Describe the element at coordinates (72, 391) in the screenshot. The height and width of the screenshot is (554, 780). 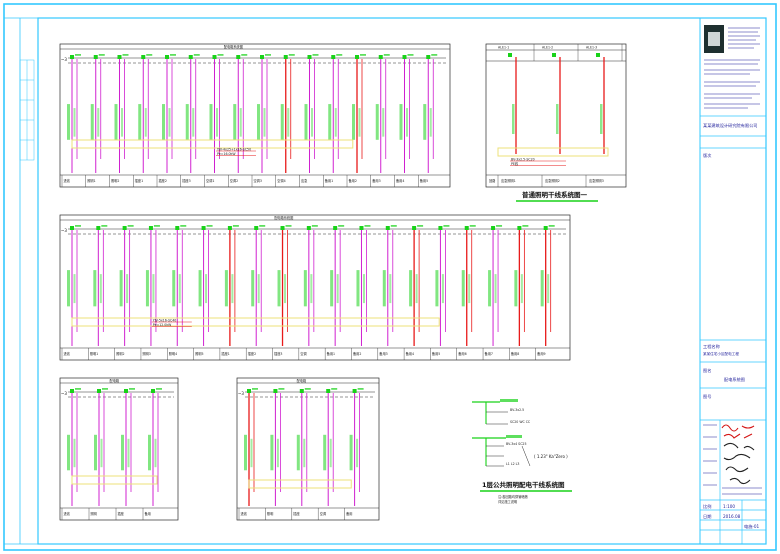
I see `diagram4-breaker` at that location.